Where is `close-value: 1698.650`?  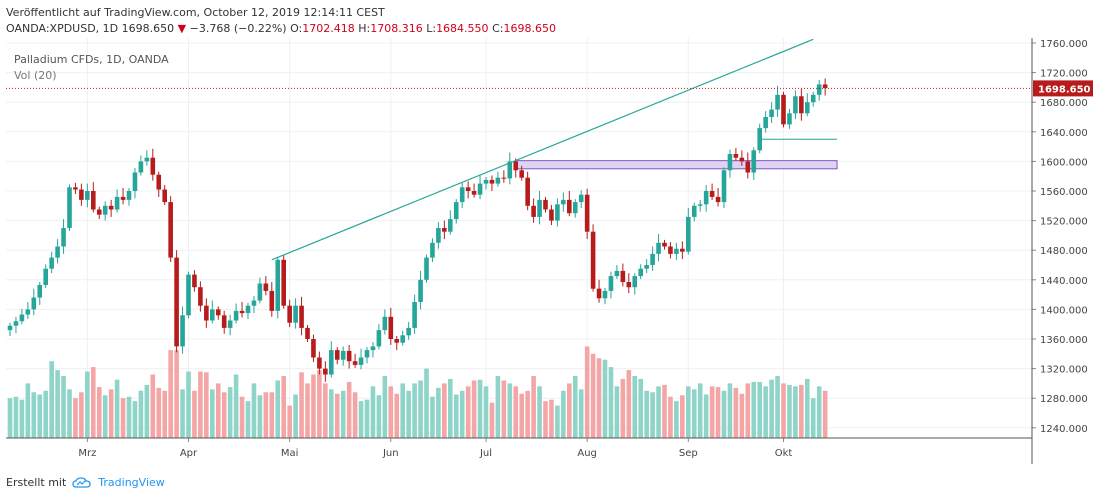
close-value: 1698.650 is located at coordinates (529, 28).